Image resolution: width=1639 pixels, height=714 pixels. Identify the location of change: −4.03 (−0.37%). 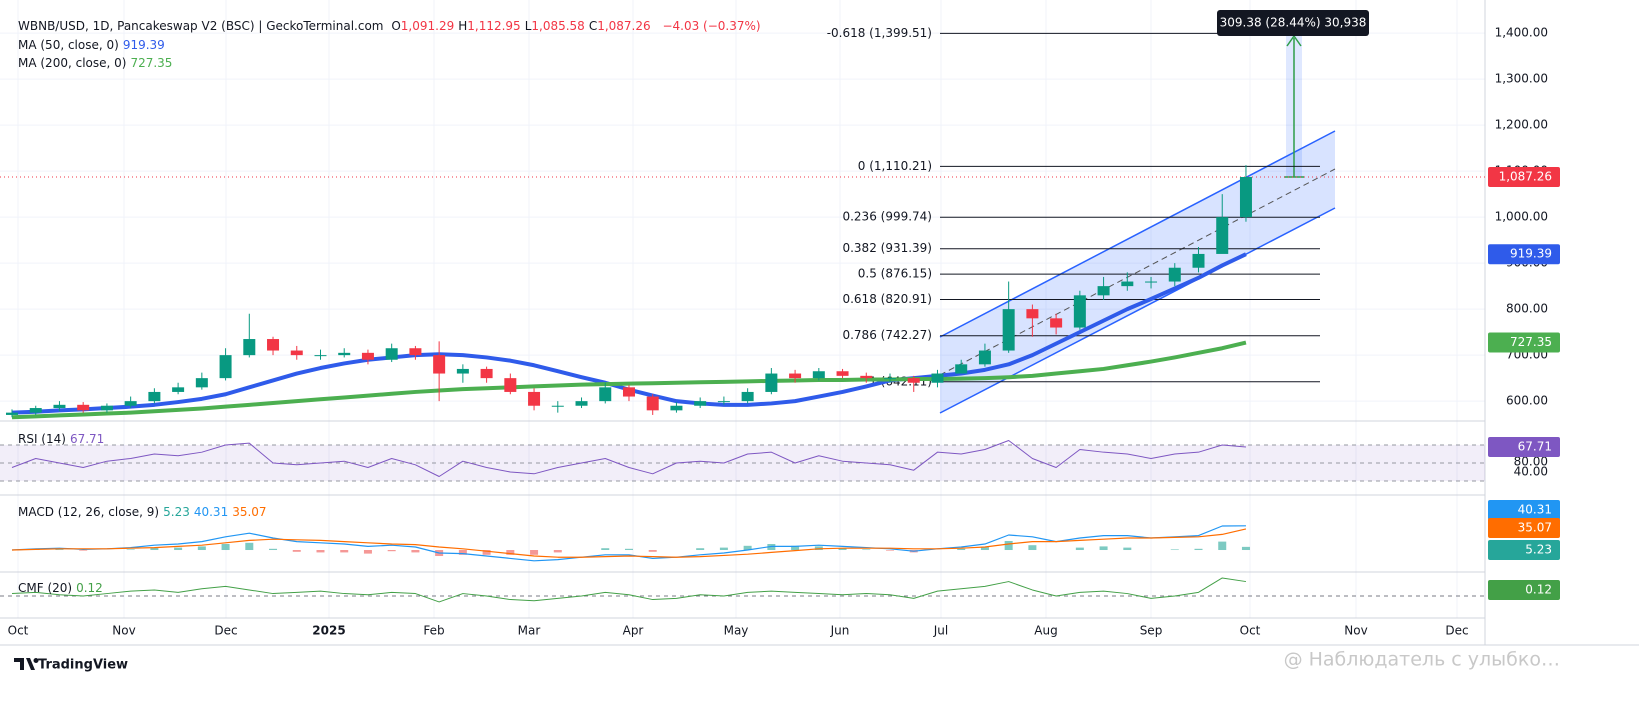
(711, 26).